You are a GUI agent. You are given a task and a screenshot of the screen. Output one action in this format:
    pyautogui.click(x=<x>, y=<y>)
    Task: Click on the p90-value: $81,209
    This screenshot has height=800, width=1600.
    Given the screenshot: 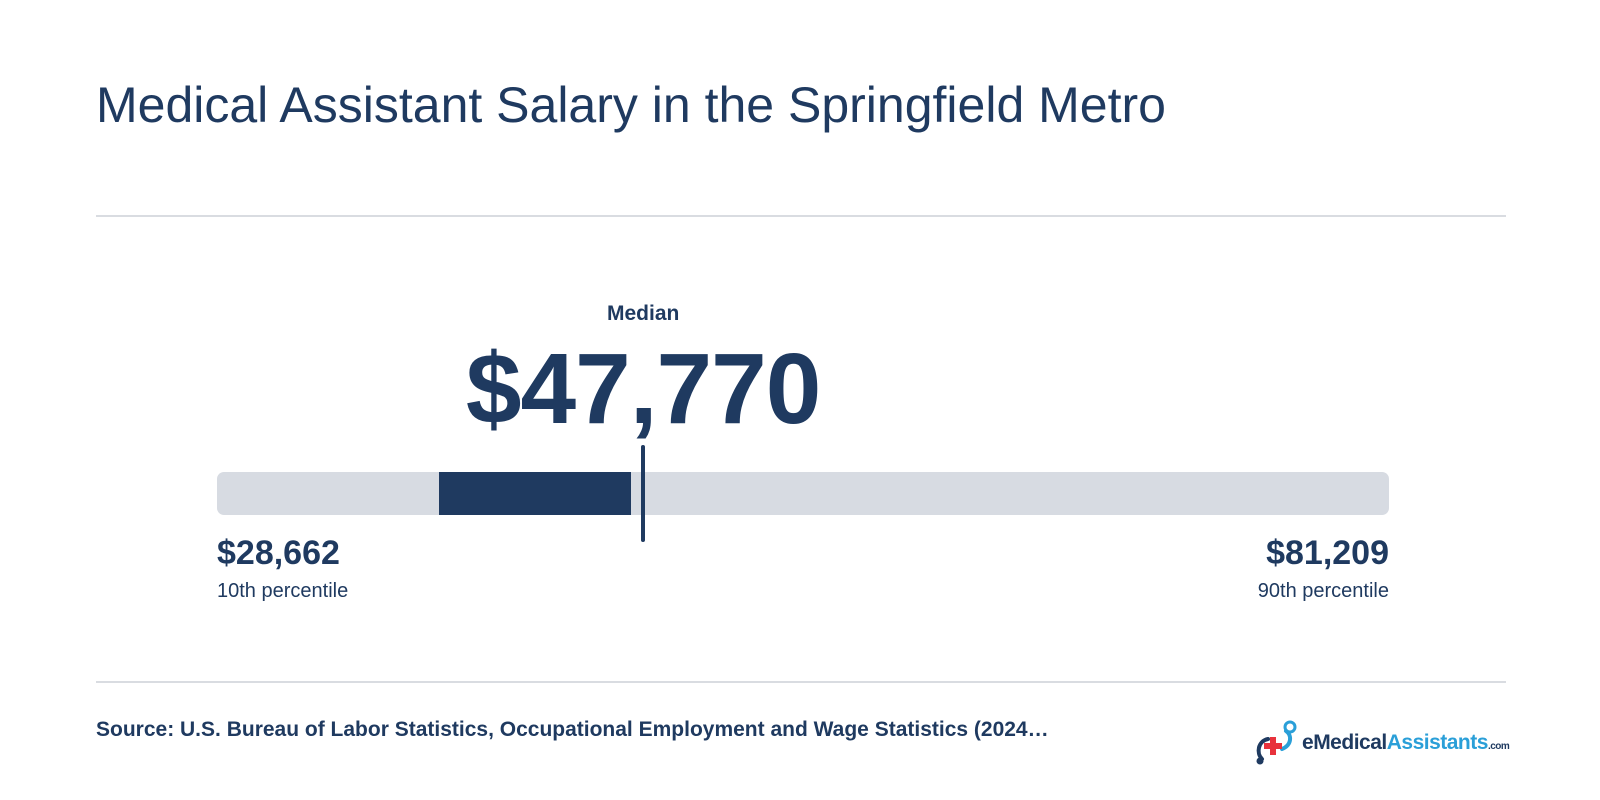 What is the action you would take?
    pyautogui.click(x=1327, y=553)
    